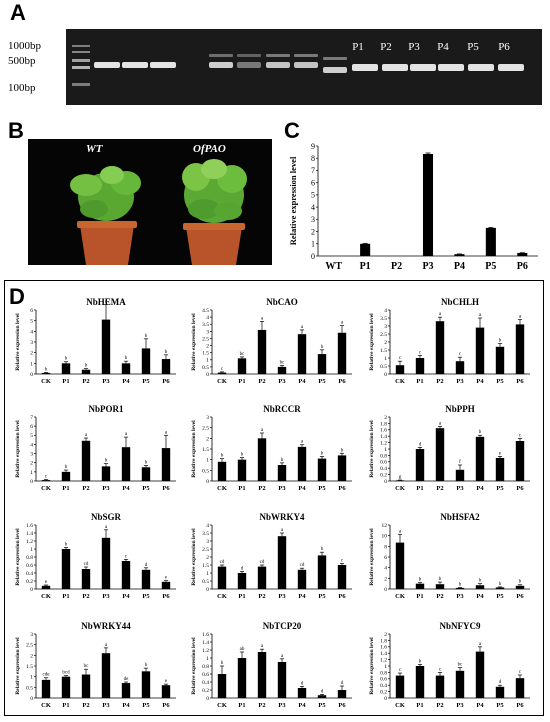 The width and height of the screenshot is (550, 722). What do you see at coordinates (383, 319) in the screenshot?
I see `y-tick-label: 3.5` at bounding box center [383, 319].